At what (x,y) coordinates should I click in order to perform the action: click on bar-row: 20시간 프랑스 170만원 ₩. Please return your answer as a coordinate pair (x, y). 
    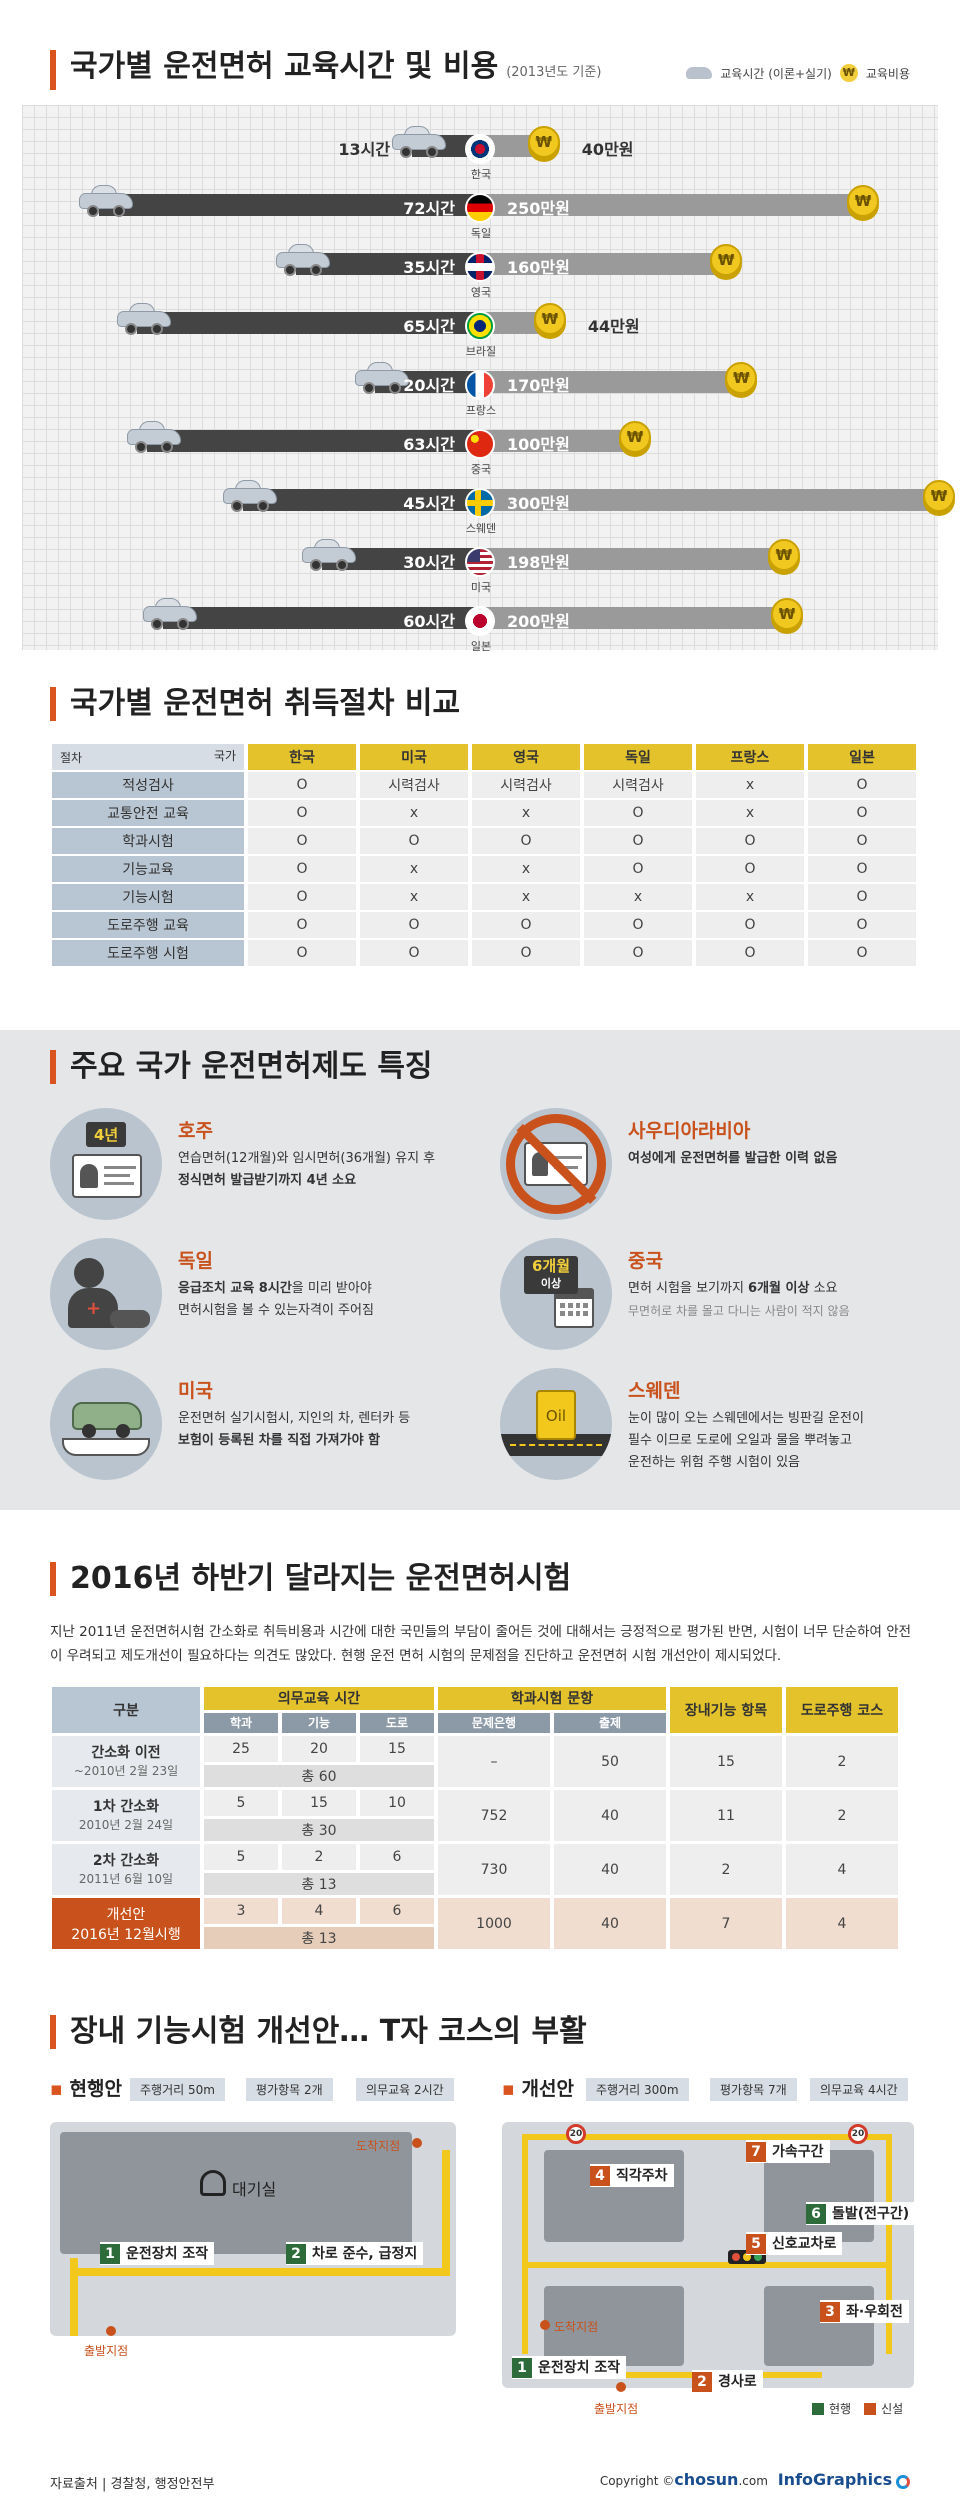
    Looking at the image, I should click on (480, 388).